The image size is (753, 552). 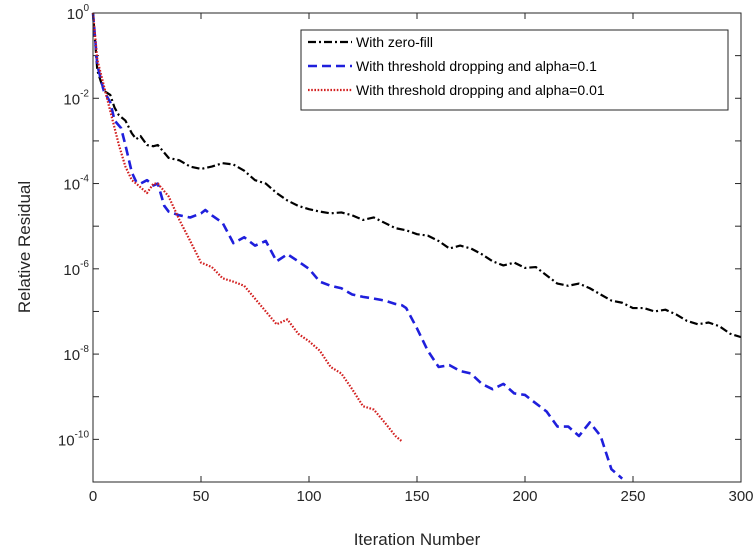 What do you see at coordinates (524, 496) in the screenshot?
I see `x-tick-label: 200` at bounding box center [524, 496].